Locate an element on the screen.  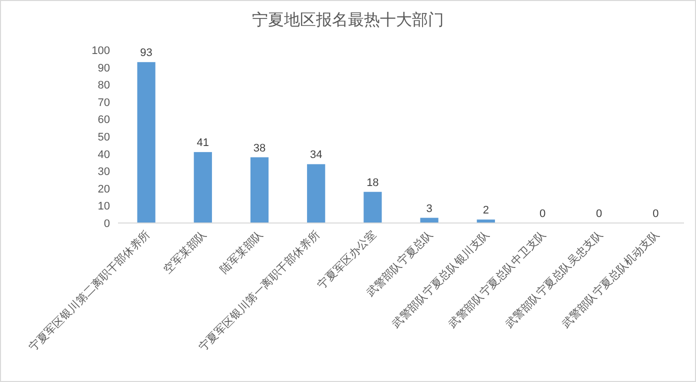
data-label: 2 is located at coordinates (485, 210).